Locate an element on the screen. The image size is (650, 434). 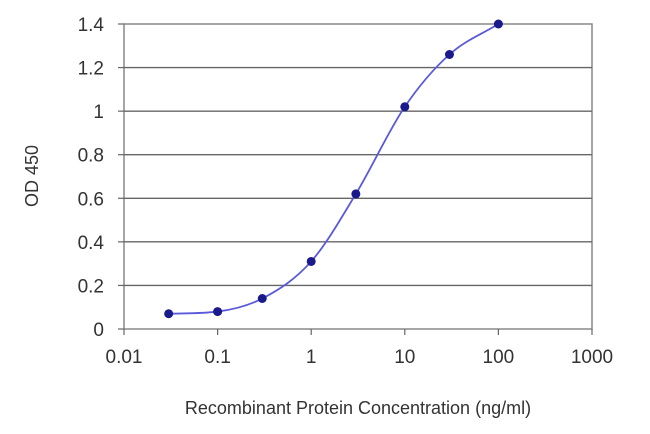
y-tick-label: 0.6 is located at coordinates (91, 199).